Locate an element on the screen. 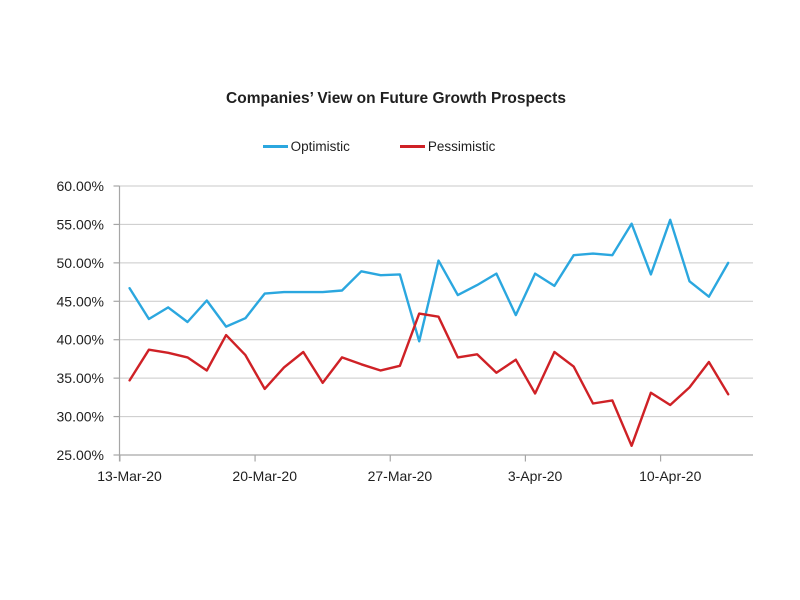 This screenshot has width=800, height=600. y-axis-label-60: 60.00% is located at coordinates (80, 186).